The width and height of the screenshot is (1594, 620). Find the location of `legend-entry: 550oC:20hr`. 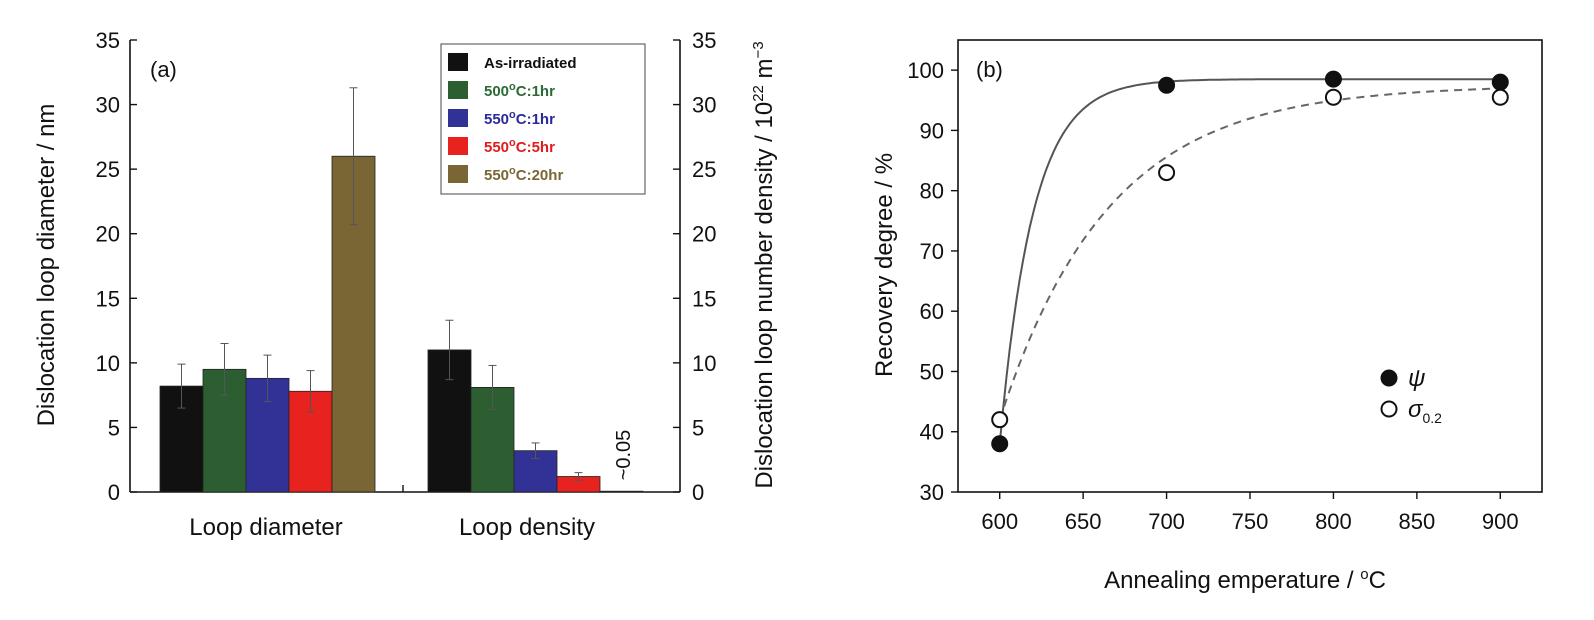

legend-entry: 550oC:20hr is located at coordinates (523, 174).